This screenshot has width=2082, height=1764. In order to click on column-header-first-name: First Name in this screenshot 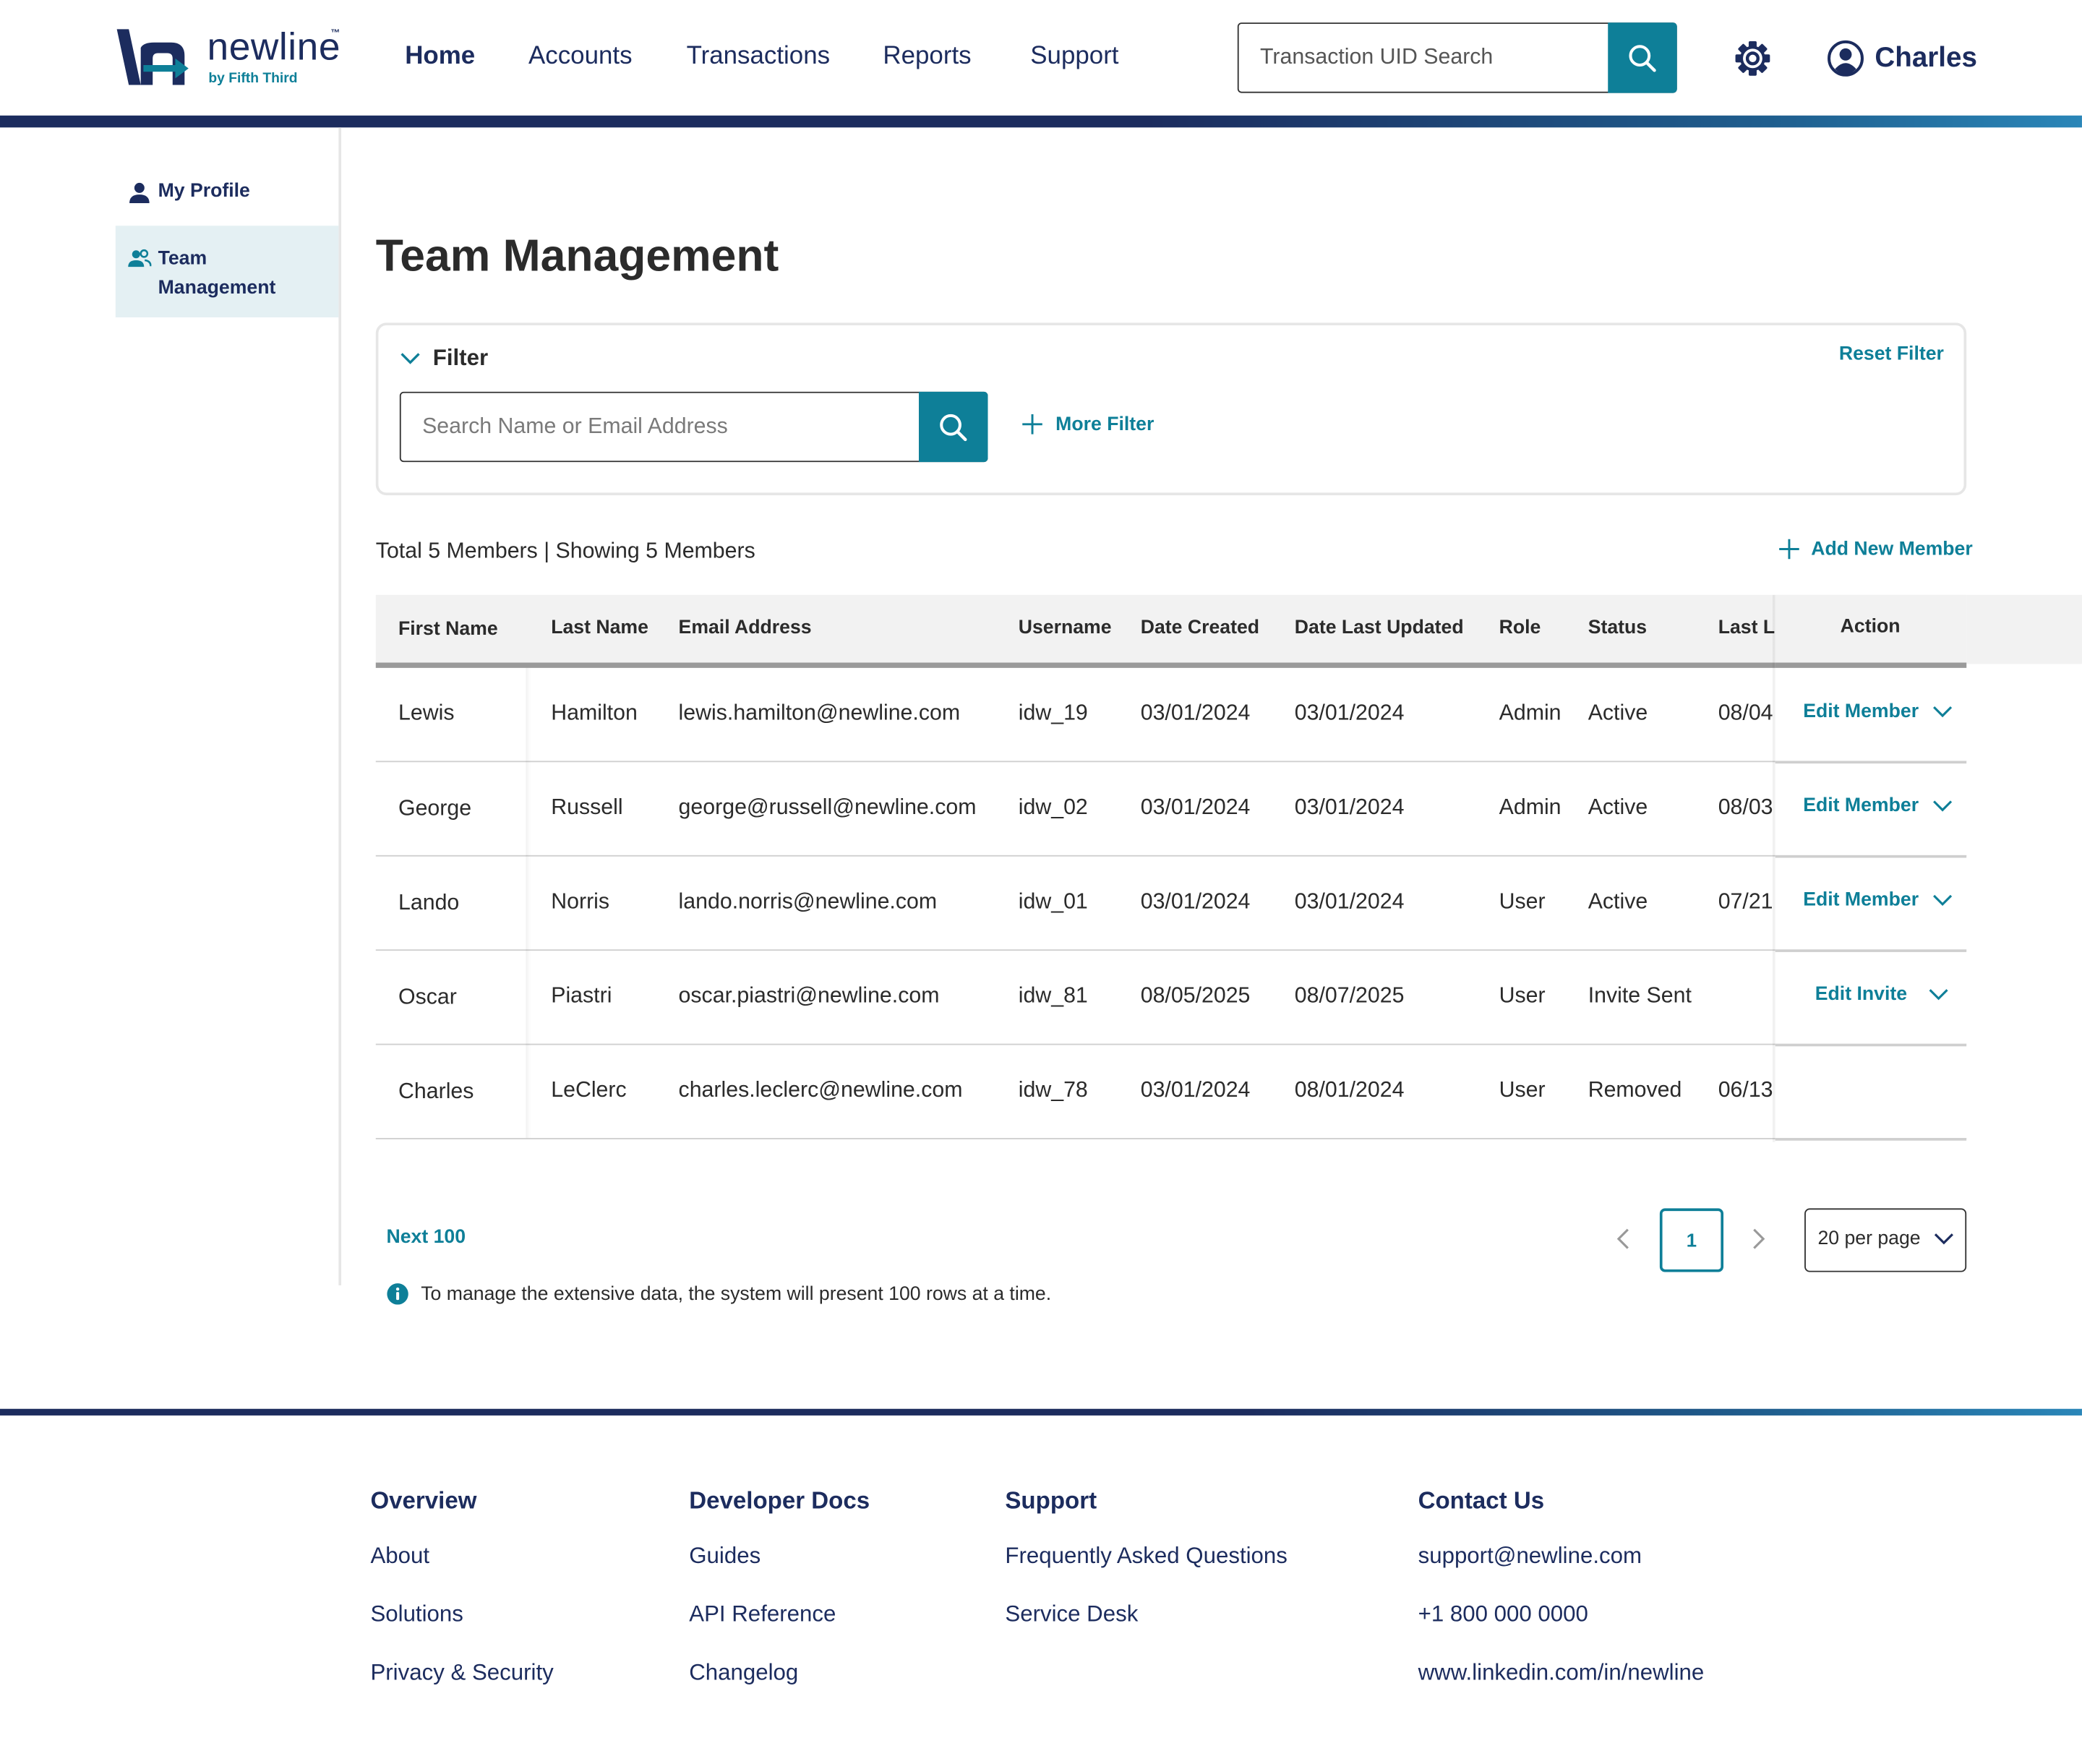, I will do `click(448, 629)`.